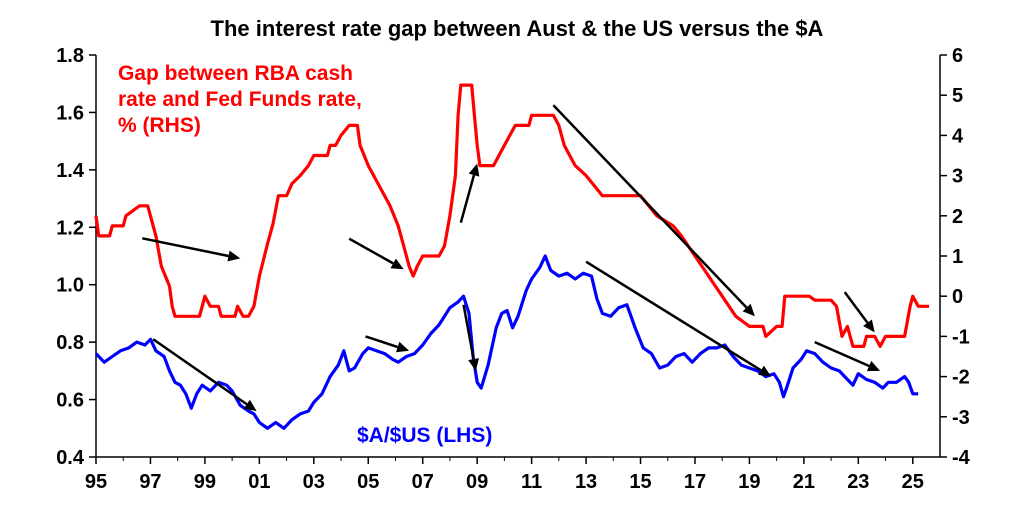 Image resolution: width=1024 pixels, height=522 pixels. Describe the element at coordinates (150, 482) in the screenshot. I see `x-tick-label: 97` at that location.